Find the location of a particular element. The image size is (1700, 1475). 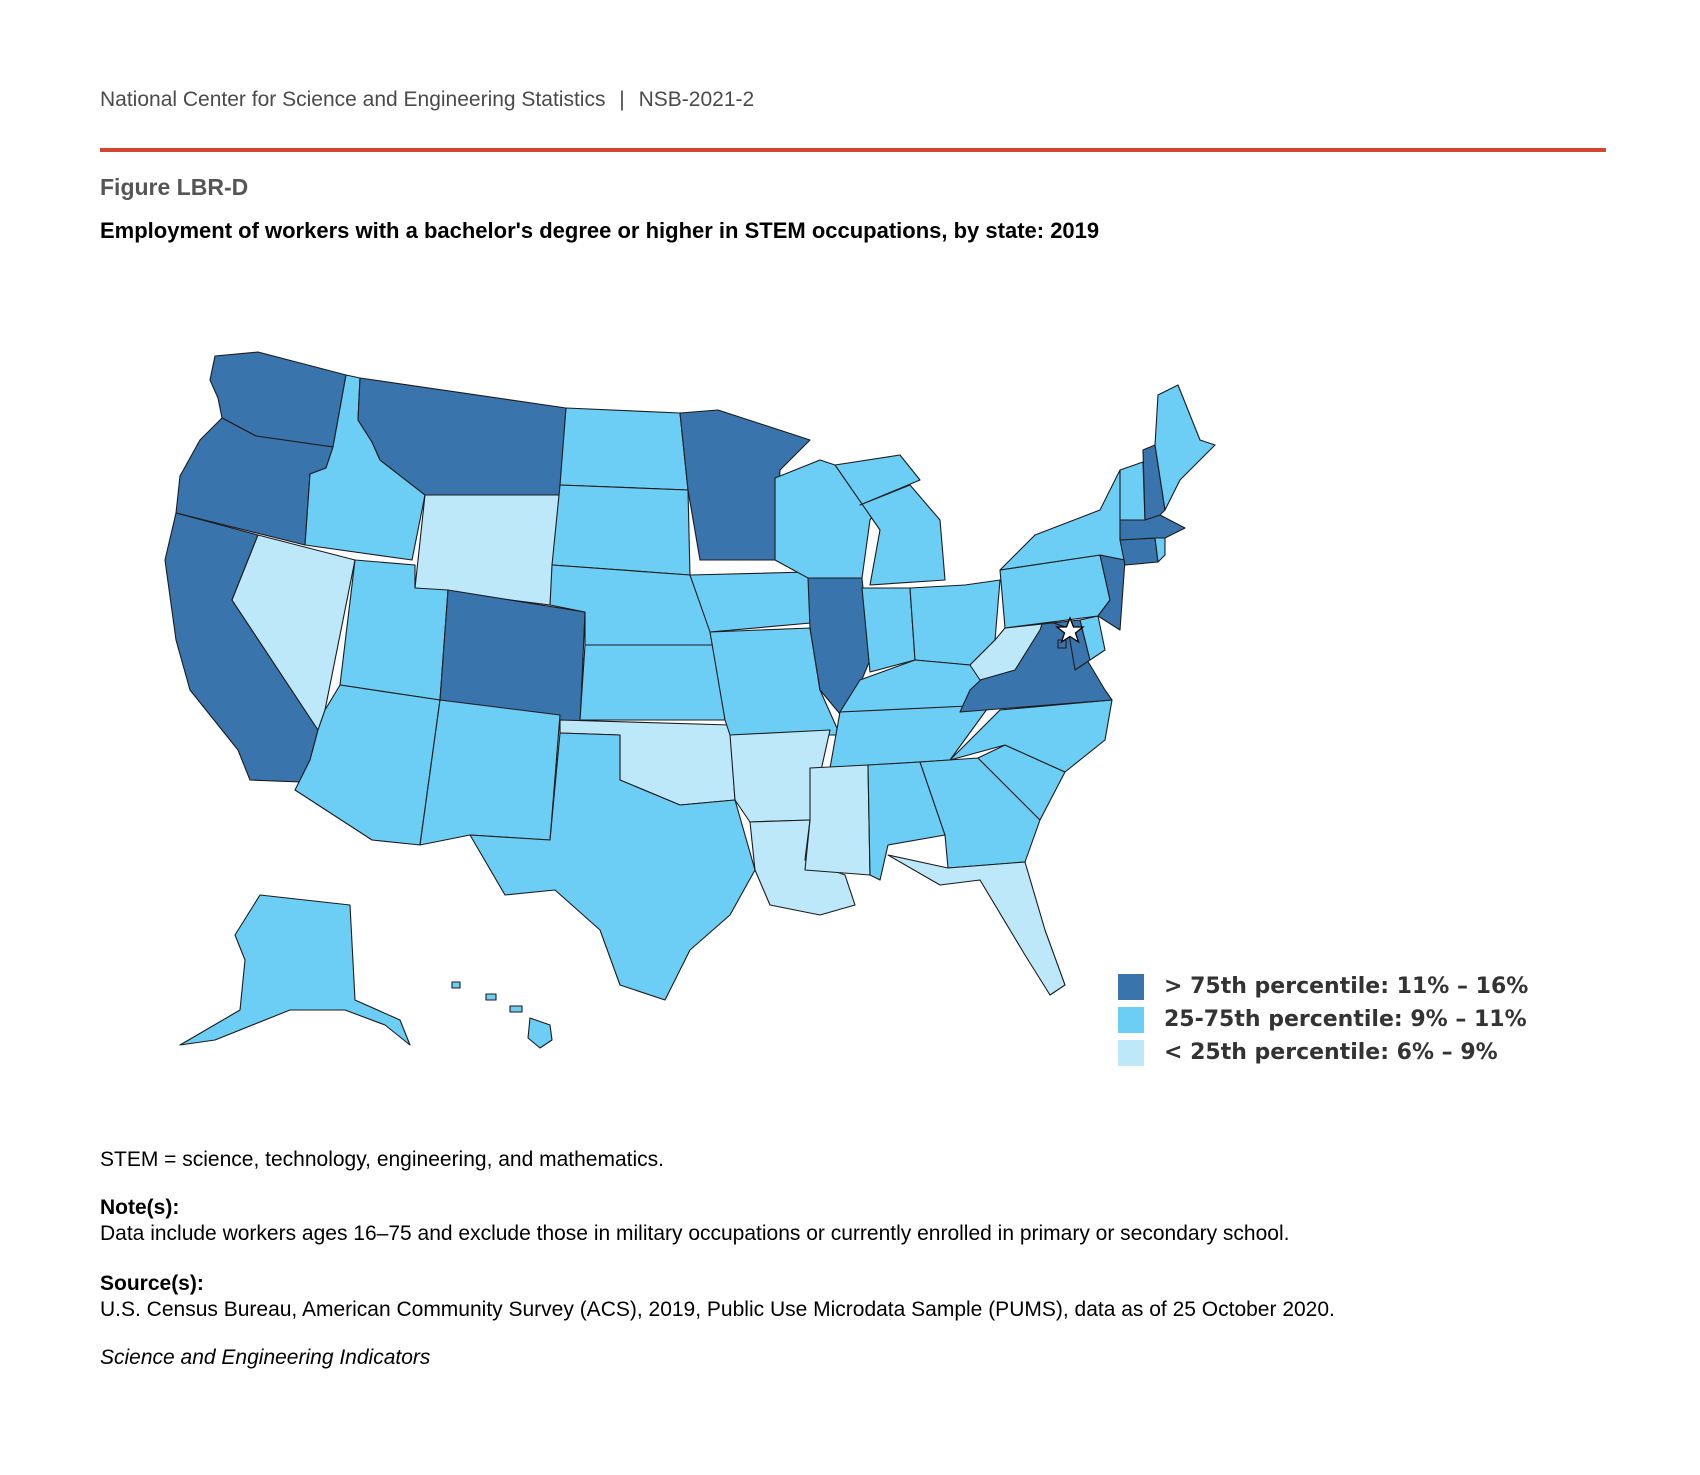

state-ND is located at coordinates (624, 449).